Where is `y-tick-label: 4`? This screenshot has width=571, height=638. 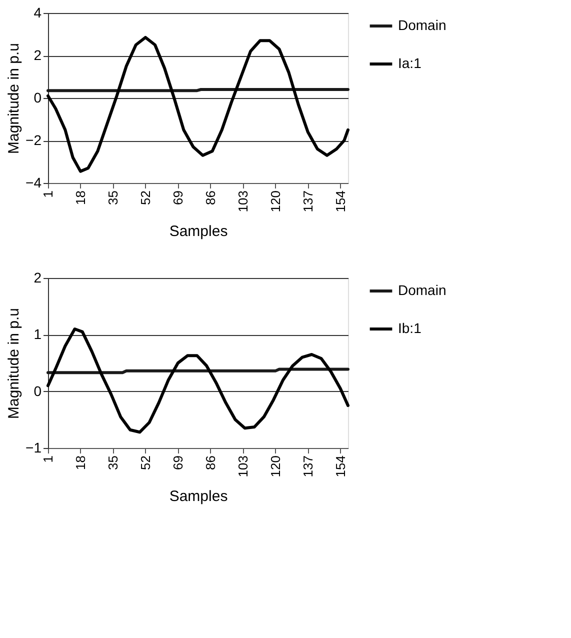
y-tick-label: 4 is located at coordinates (38, 12).